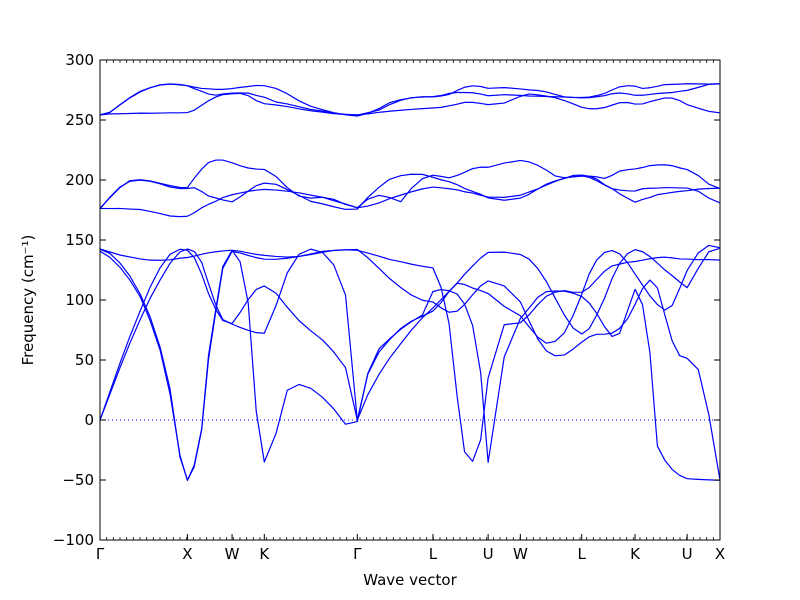  Describe the element at coordinates (28, 300) in the screenshot. I see `y-axis-label: Frequency (cm⁻¹)` at that location.